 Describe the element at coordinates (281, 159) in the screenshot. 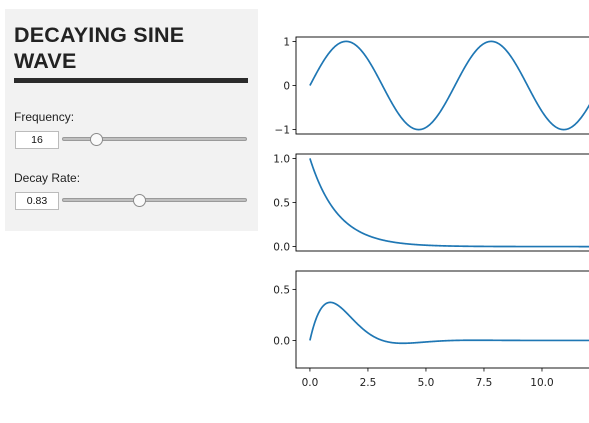

I see `plot-2-ytick-label: 1.0` at that location.